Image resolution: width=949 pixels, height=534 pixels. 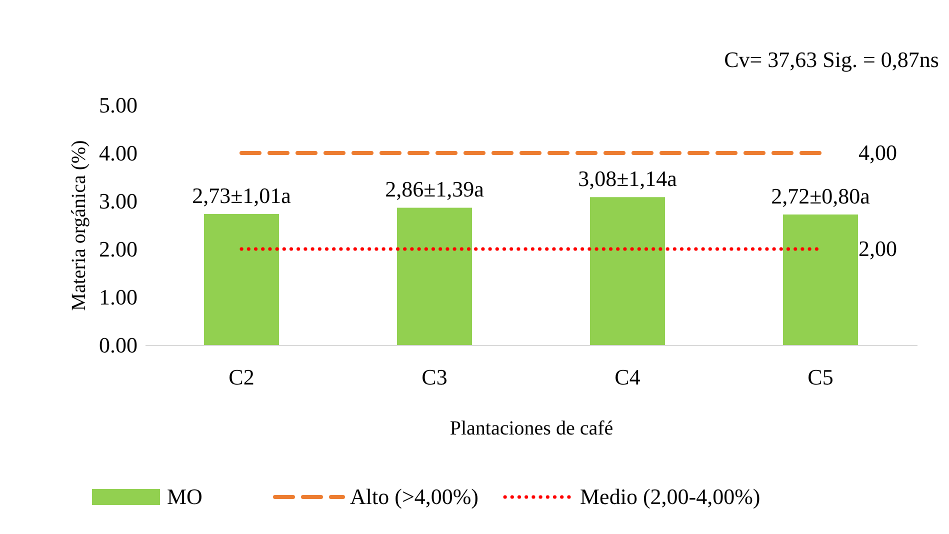 What do you see at coordinates (877, 152) in the screenshot?
I see `data-label: 4,00` at bounding box center [877, 152].